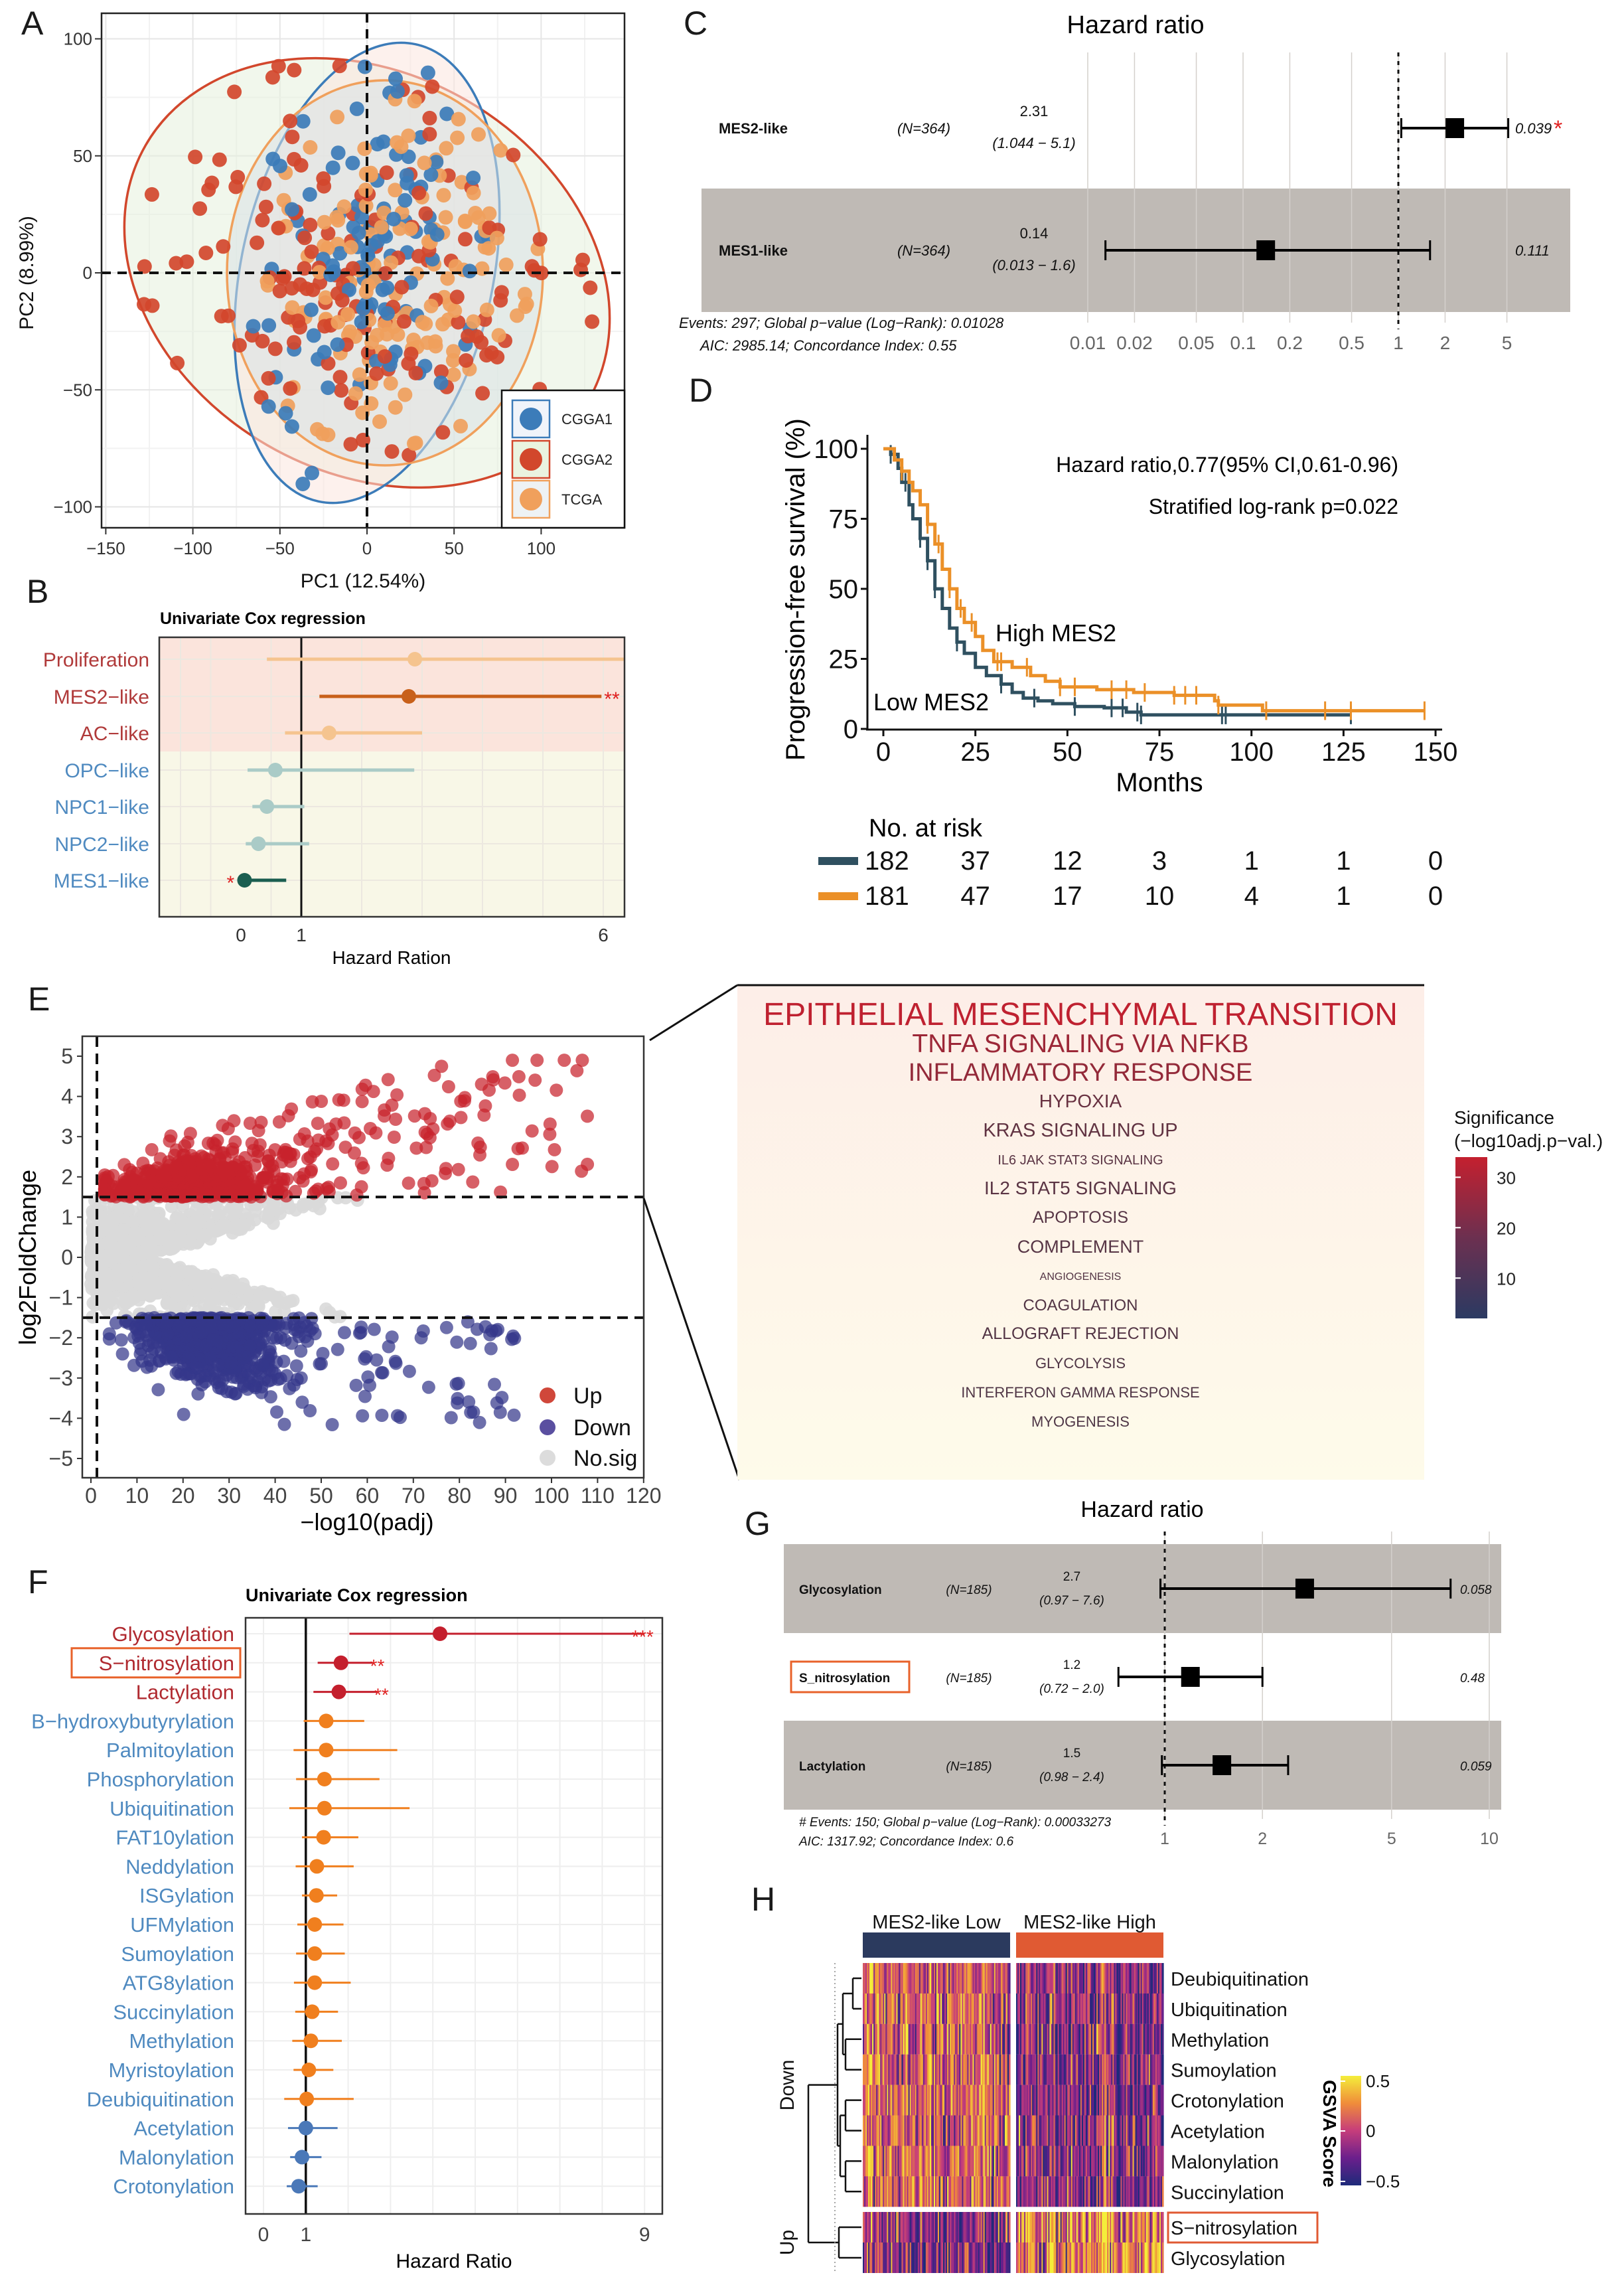  Describe the element at coordinates (531, 419) in the screenshot. I see `legend-swatch` at that location.